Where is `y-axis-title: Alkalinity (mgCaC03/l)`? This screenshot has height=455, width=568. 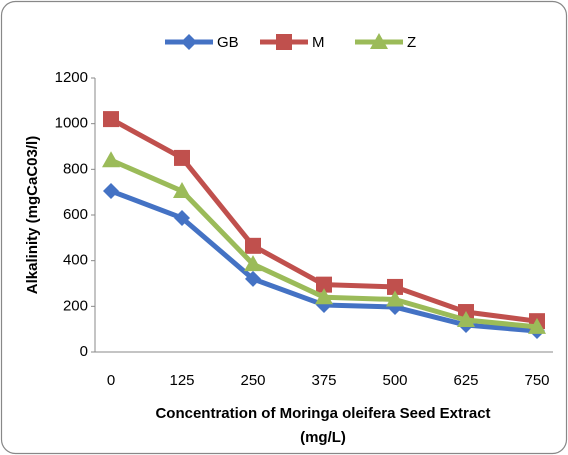
y-axis-title: Alkalinity (mgCaC03/l) is located at coordinates (32, 215).